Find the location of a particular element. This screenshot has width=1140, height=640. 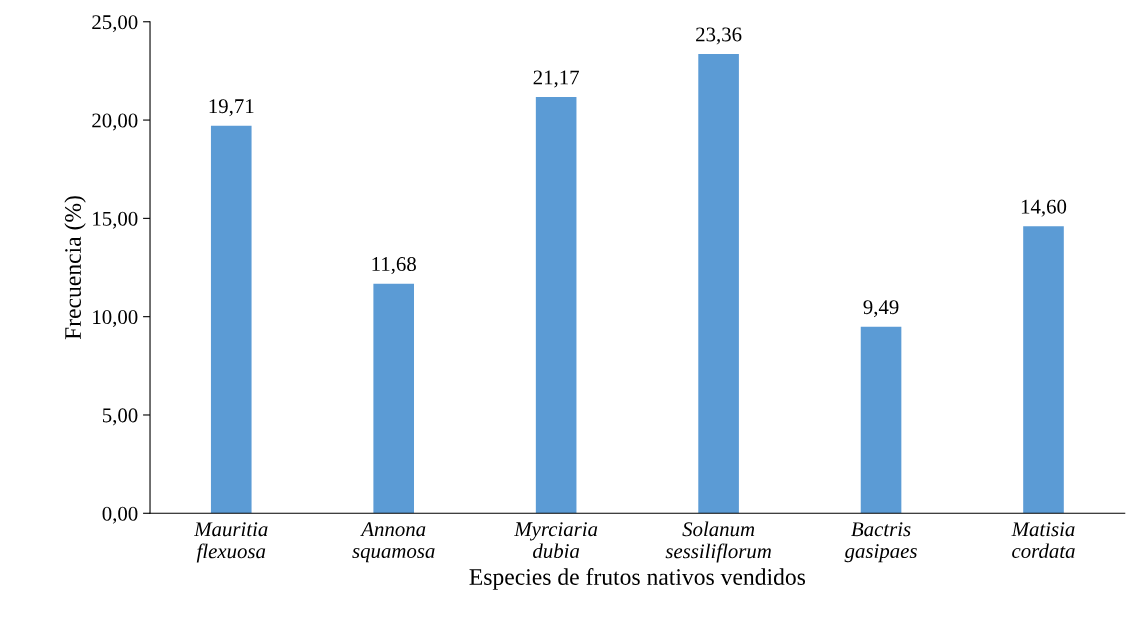

x-tick-label: Matisia cordata is located at coordinates (1043, 540).